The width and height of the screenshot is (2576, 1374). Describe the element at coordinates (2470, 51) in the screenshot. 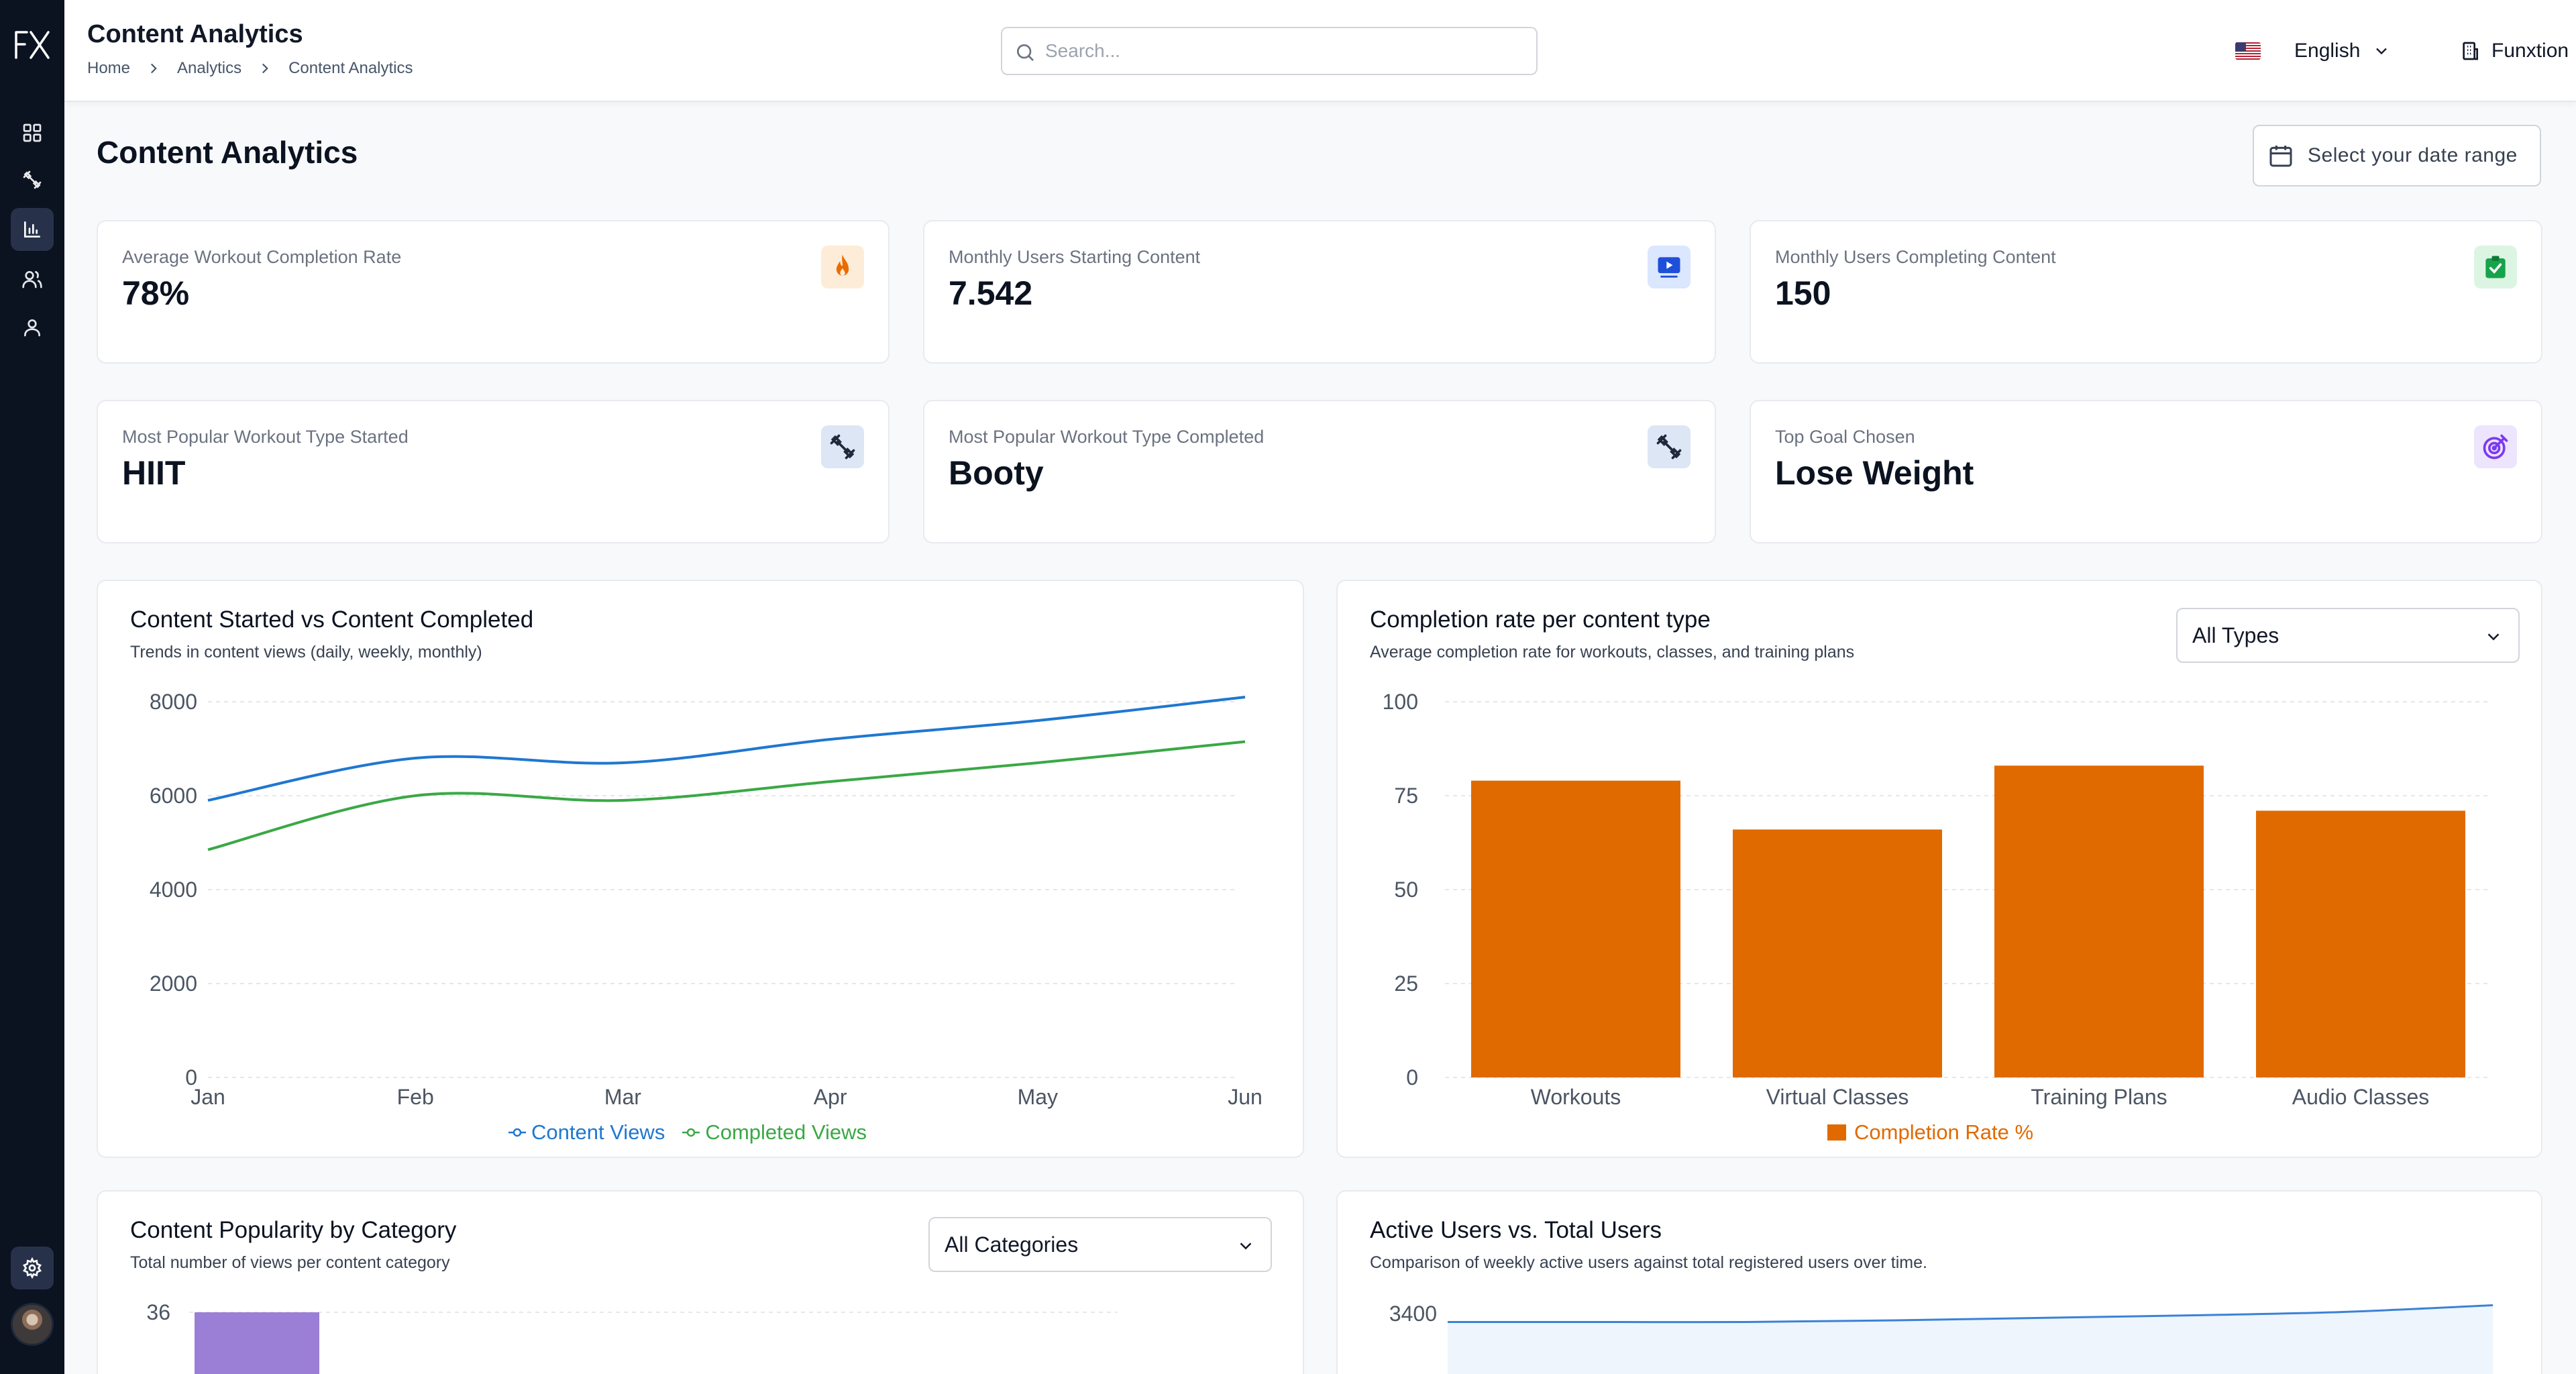

I see `building-icon` at that location.